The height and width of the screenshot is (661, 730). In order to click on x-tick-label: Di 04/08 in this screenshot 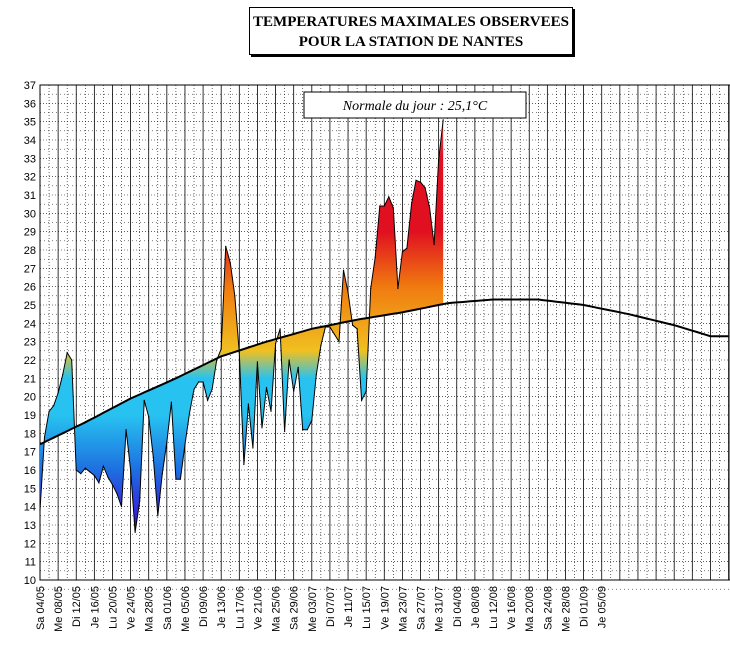, I will do `click(458, 606)`.